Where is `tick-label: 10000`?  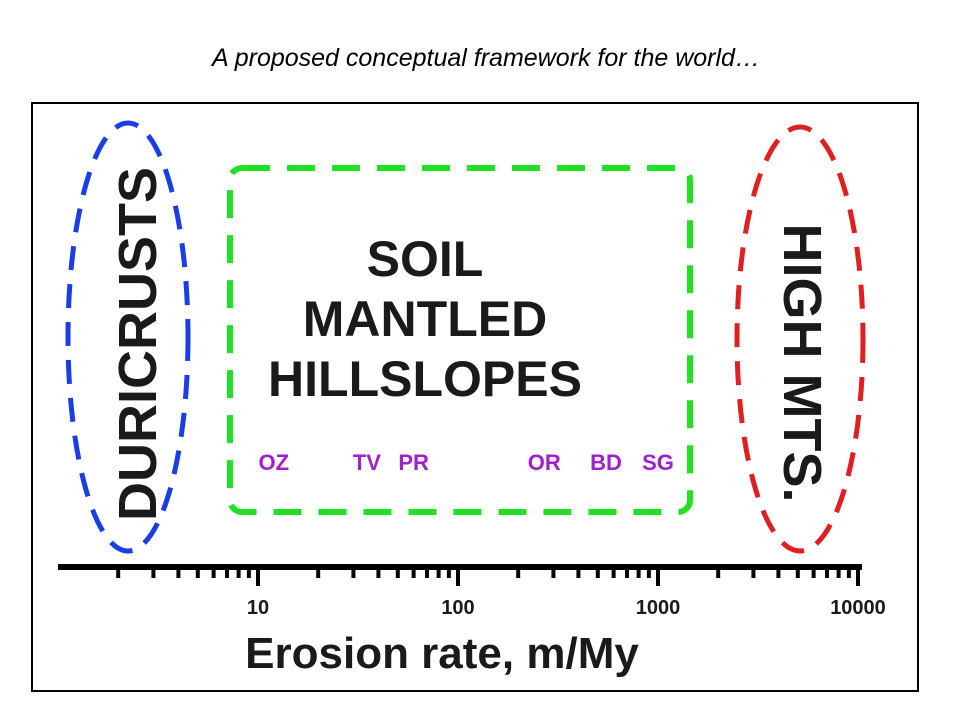
tick-label: 10000 is located at coordinates (858, 608).